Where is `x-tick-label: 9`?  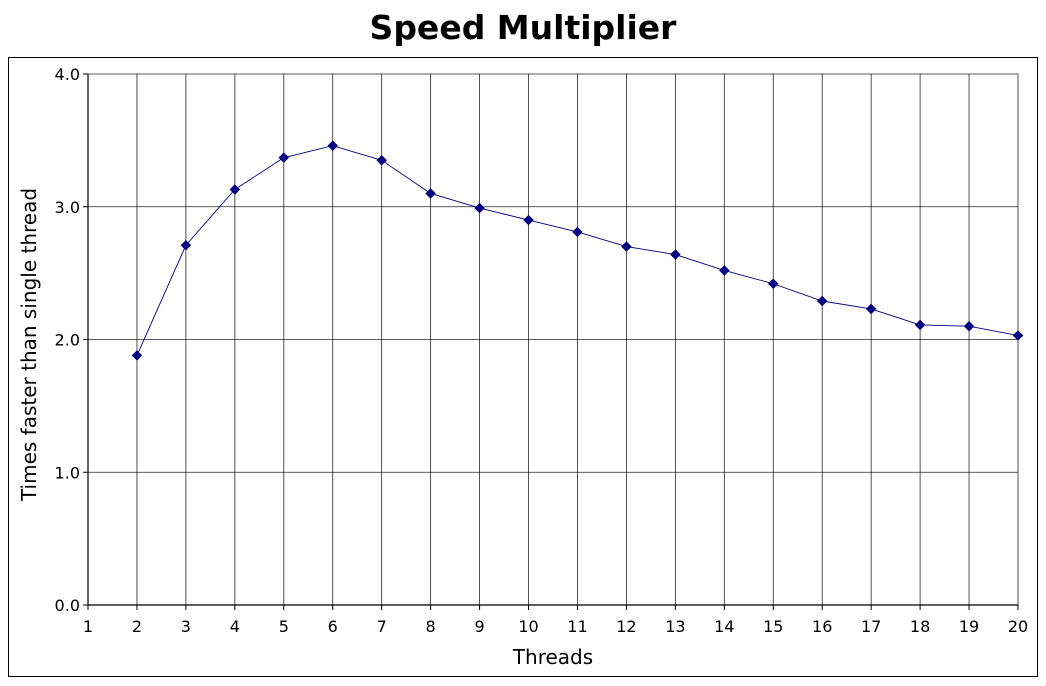 x-tick-label: 9 is located at coordinates (479, 626).